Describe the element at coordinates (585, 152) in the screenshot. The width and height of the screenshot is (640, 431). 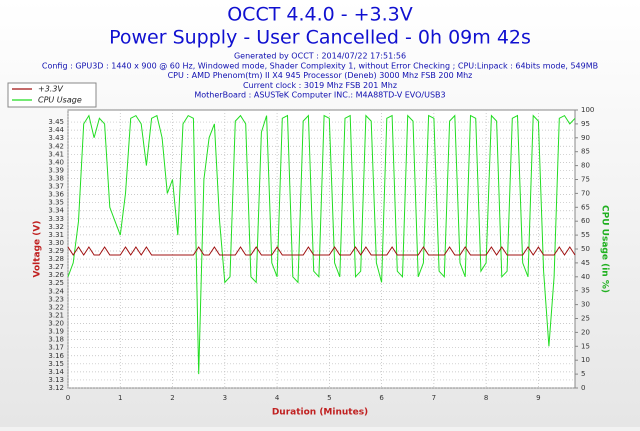
I see `y2-tick-label: 85` at that location.